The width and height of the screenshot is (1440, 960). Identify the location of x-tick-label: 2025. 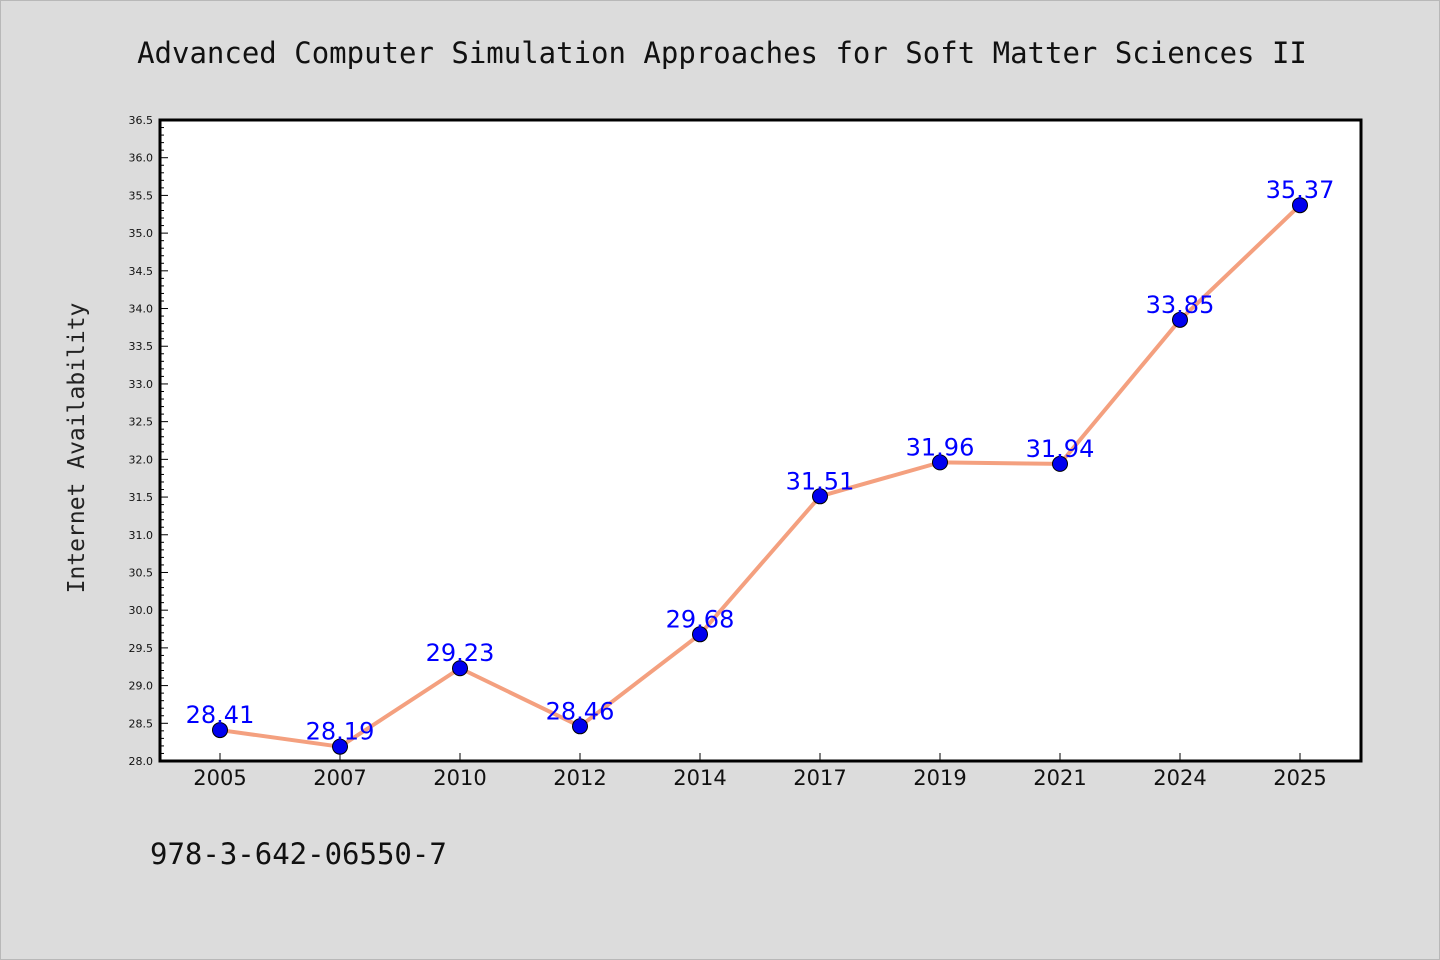
(1299, 778).